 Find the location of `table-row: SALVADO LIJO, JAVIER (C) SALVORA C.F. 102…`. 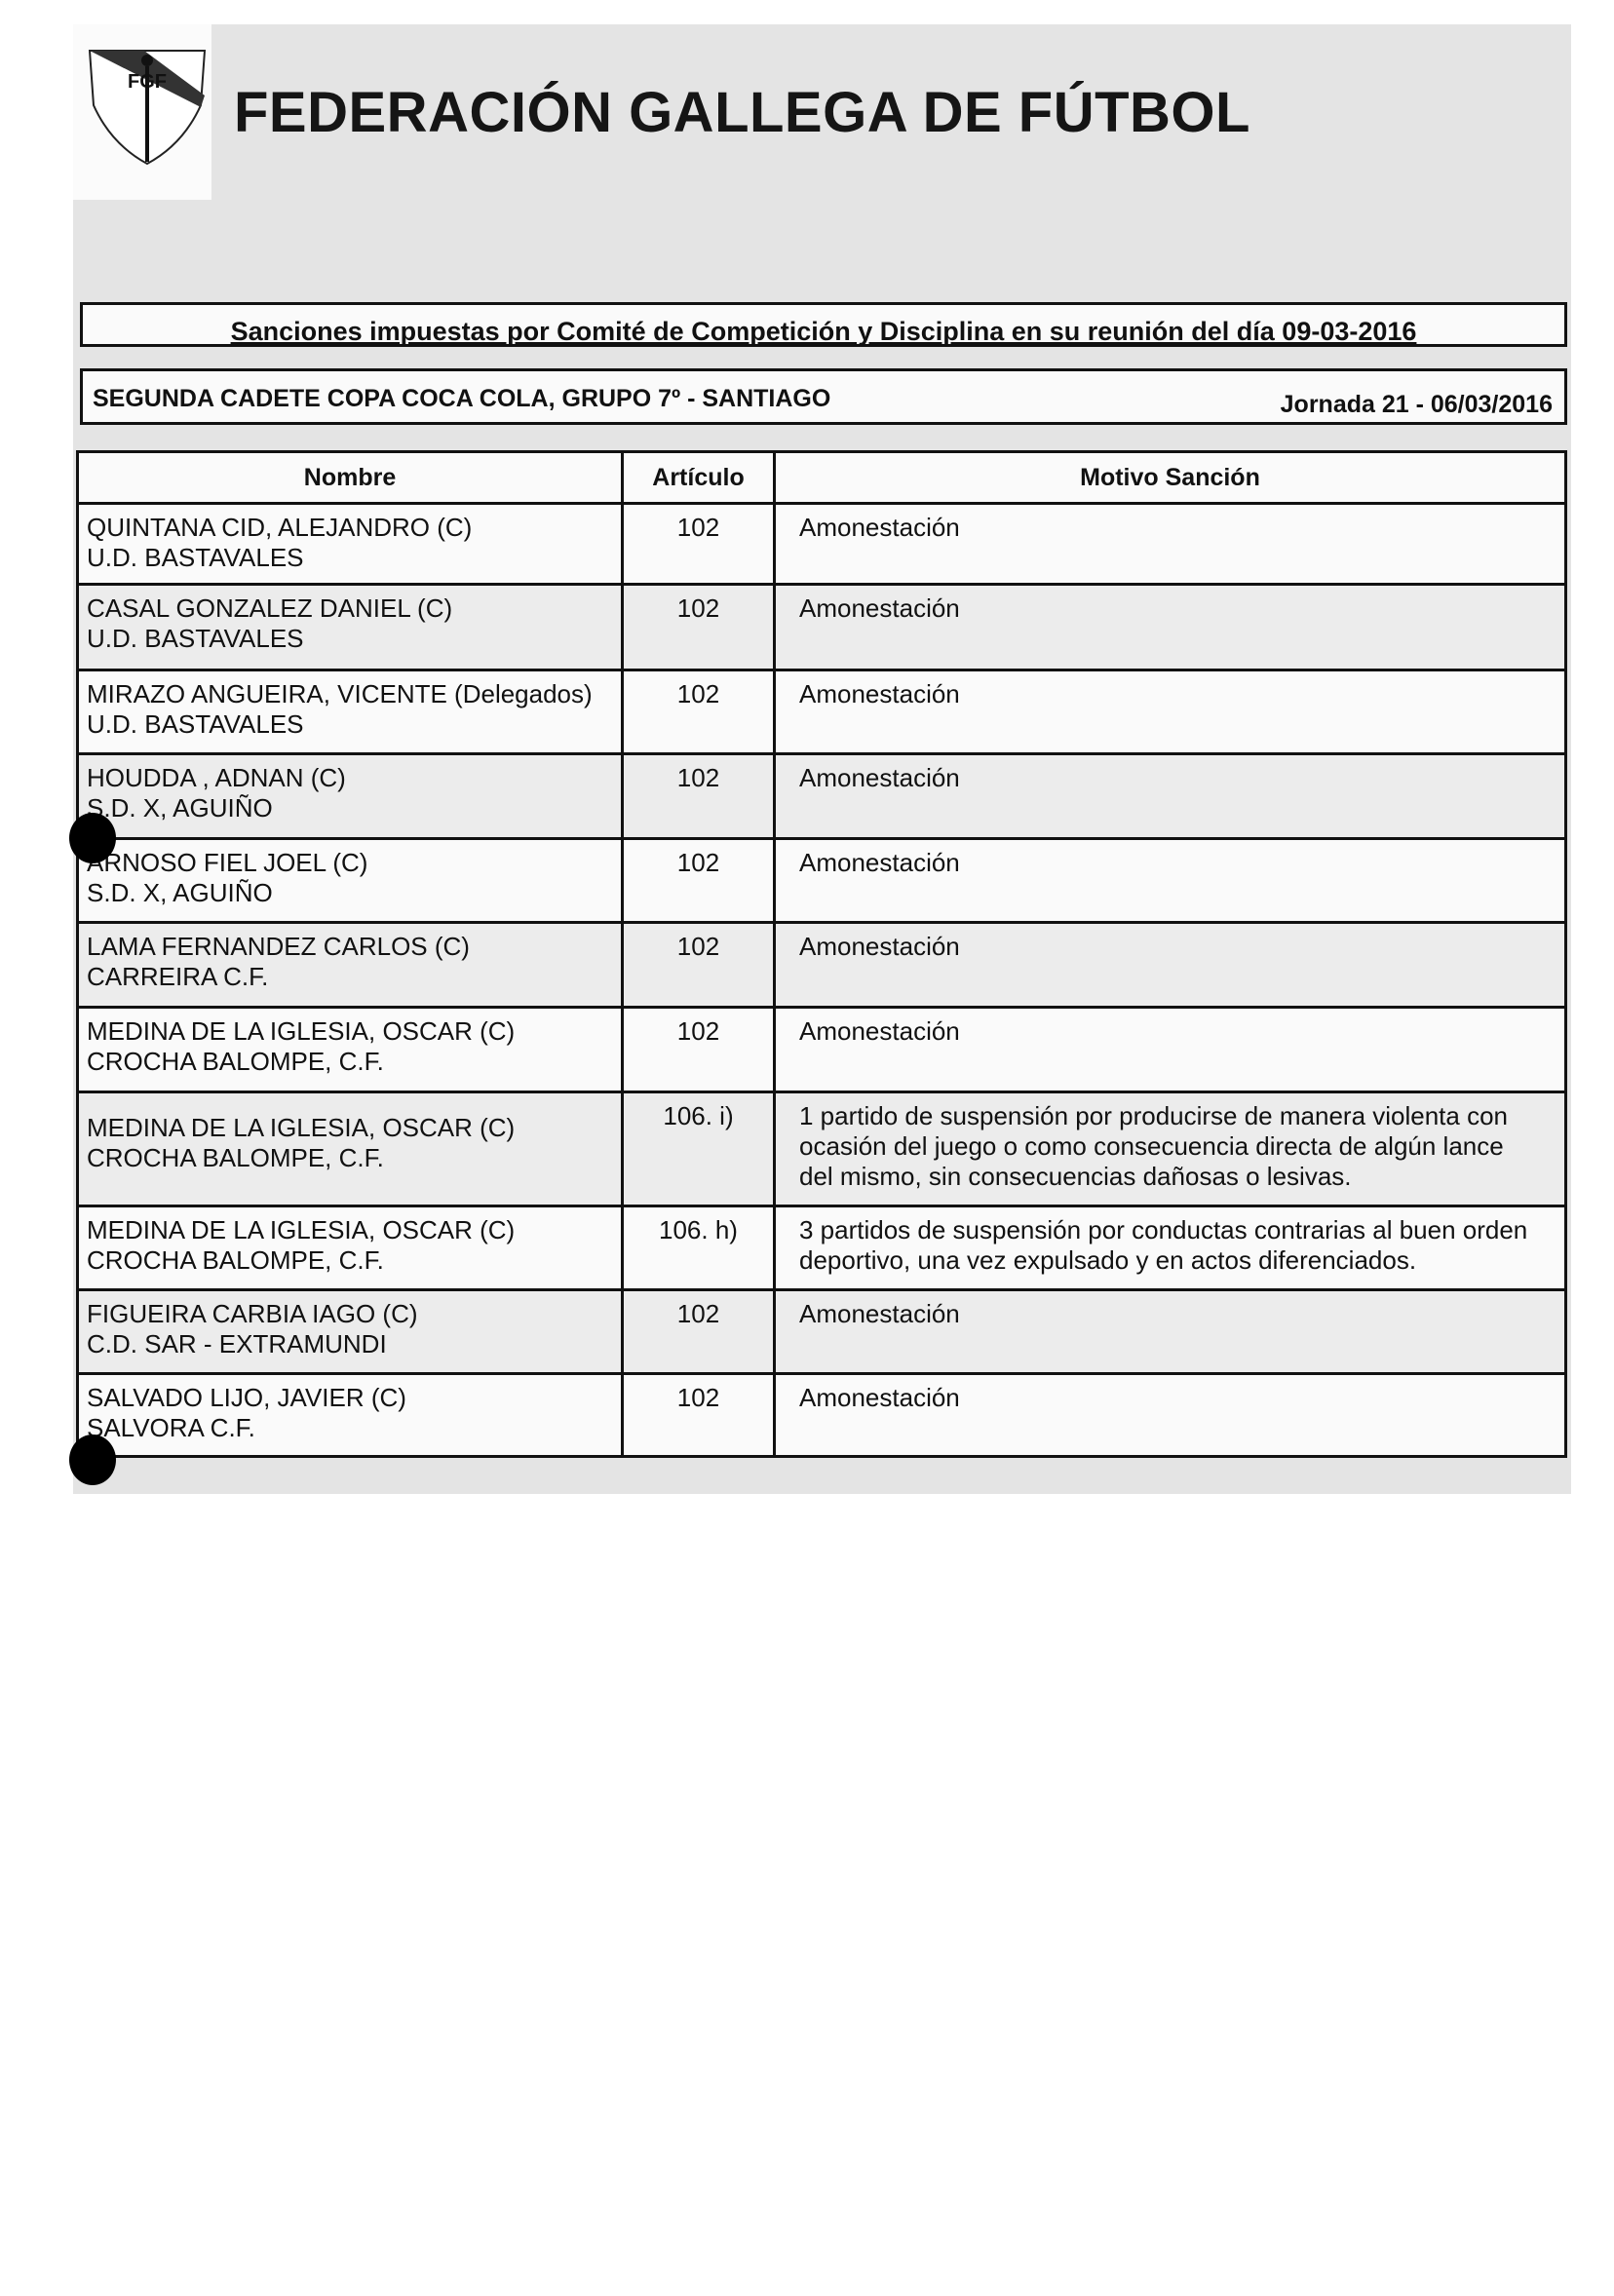

table-row: SALVADO LIJO, JAVIER (C) SALVORA C.F. 102… is located at coordinates (821, 1415).